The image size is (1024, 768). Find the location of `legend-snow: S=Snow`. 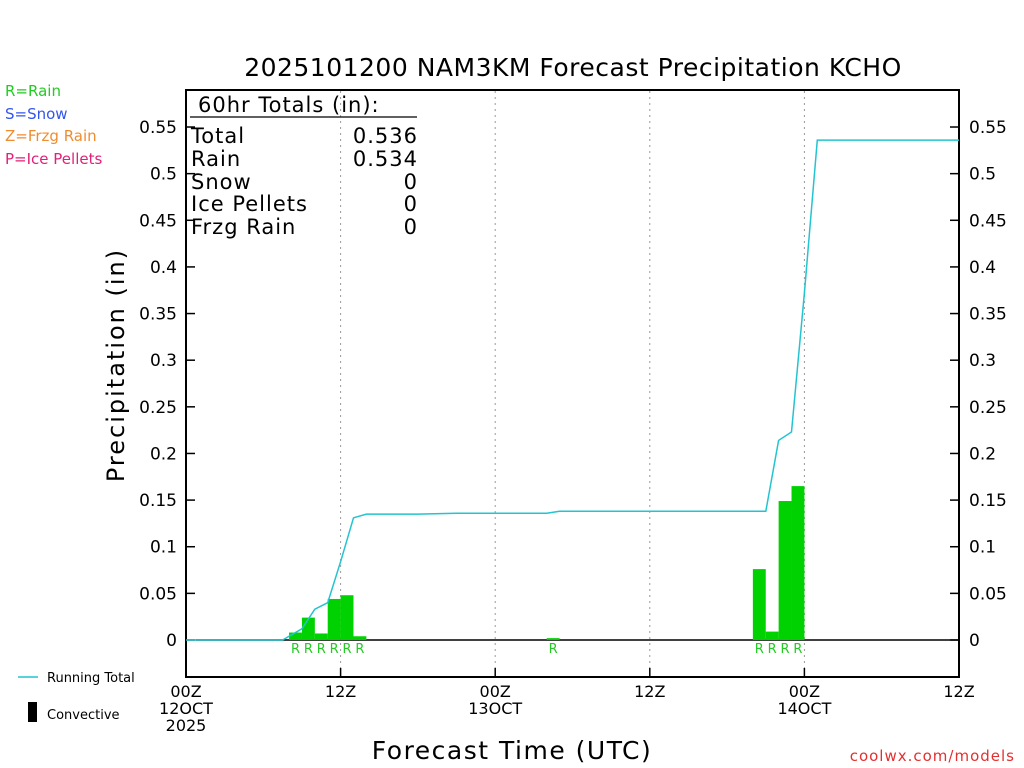

legend-snow: S=Snow is located at coordinates (36, 114).